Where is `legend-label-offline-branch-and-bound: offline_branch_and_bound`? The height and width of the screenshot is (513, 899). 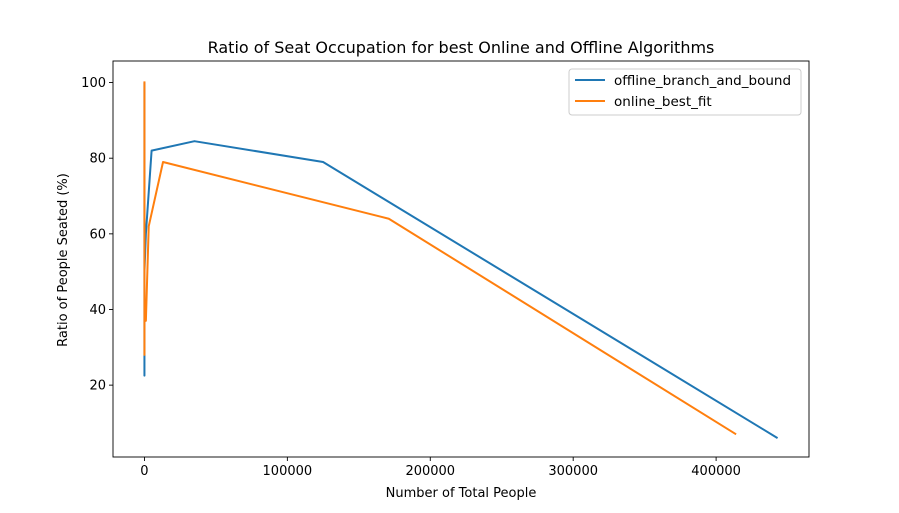 legend-label-offline-branch-and-bound: offline_branch_and_bound is located at coordinates (702, 81).